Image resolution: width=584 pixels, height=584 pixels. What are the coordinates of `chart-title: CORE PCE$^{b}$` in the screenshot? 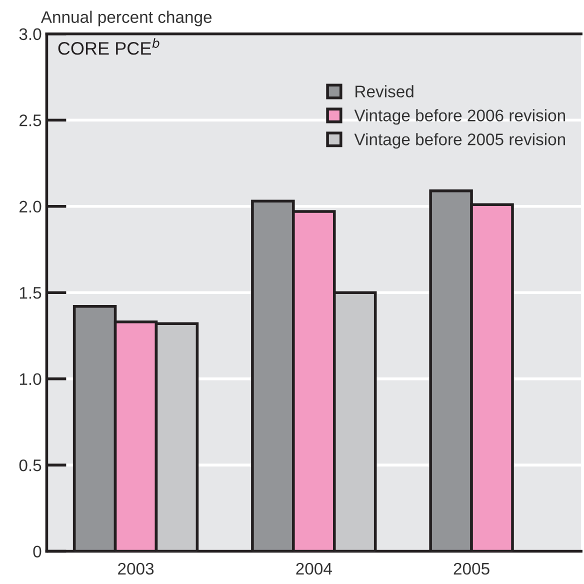 It's located at (109, 46).